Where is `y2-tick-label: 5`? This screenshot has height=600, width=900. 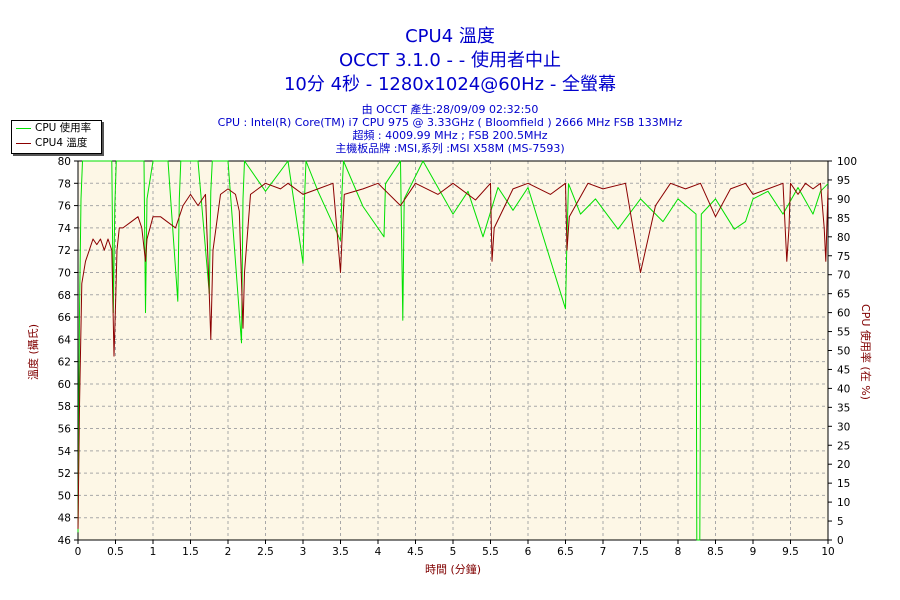
y2-tick-label: 5 is located at coordinates (840, 522).